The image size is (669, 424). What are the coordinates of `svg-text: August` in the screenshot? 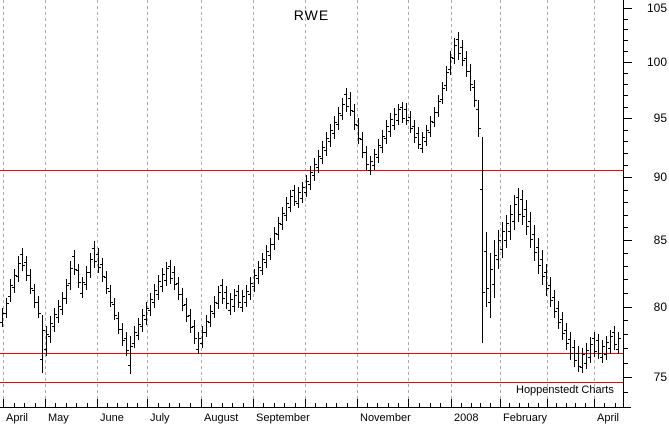 It's located at (221, 418).